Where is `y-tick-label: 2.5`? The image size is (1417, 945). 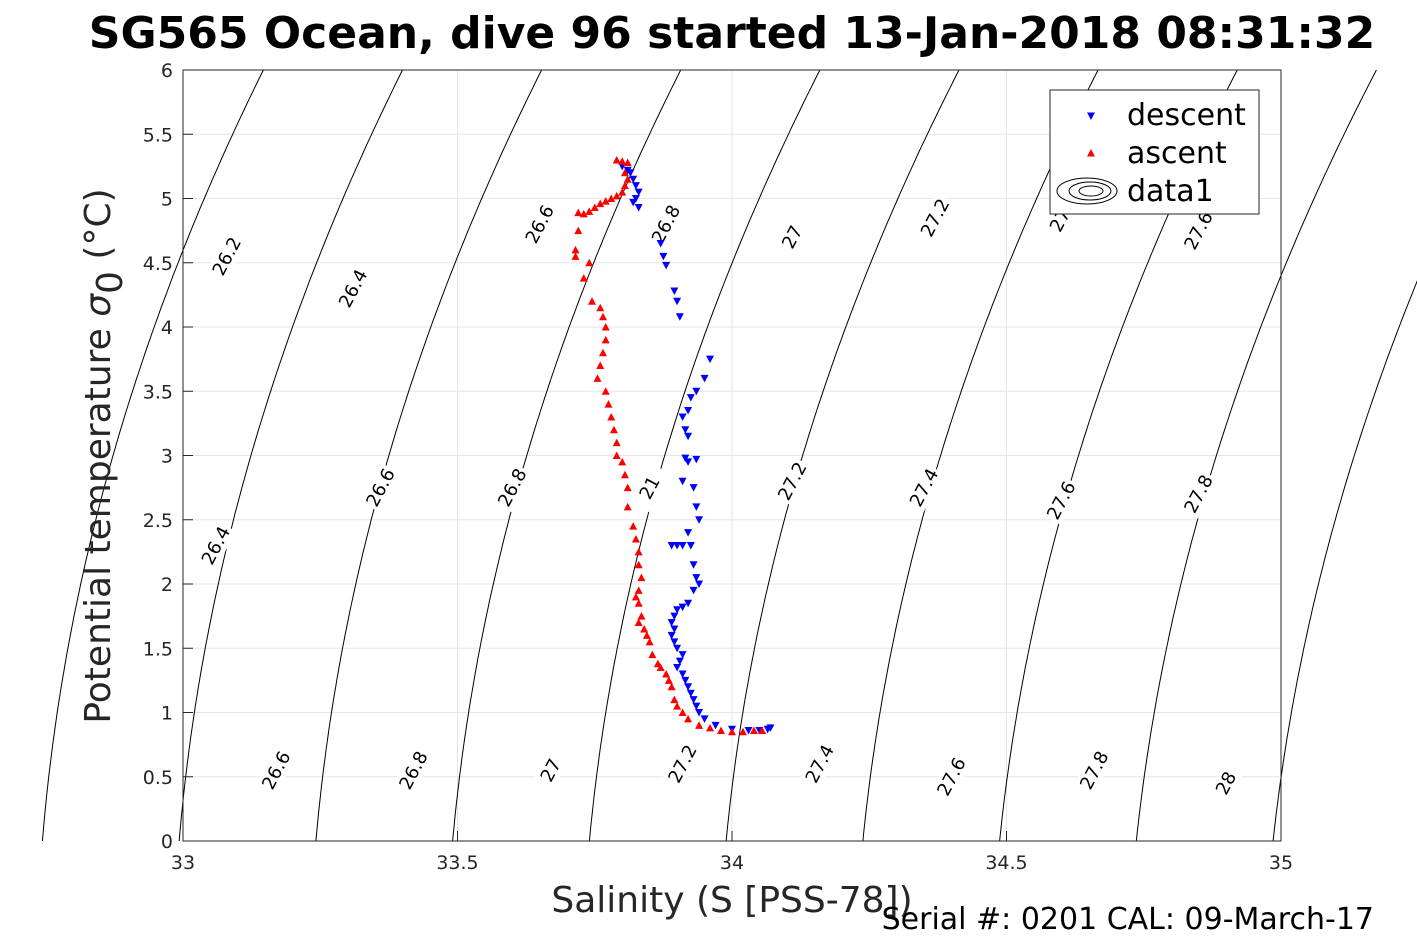
y-tick-label: 2.5 is located at coordinates (158, 521).